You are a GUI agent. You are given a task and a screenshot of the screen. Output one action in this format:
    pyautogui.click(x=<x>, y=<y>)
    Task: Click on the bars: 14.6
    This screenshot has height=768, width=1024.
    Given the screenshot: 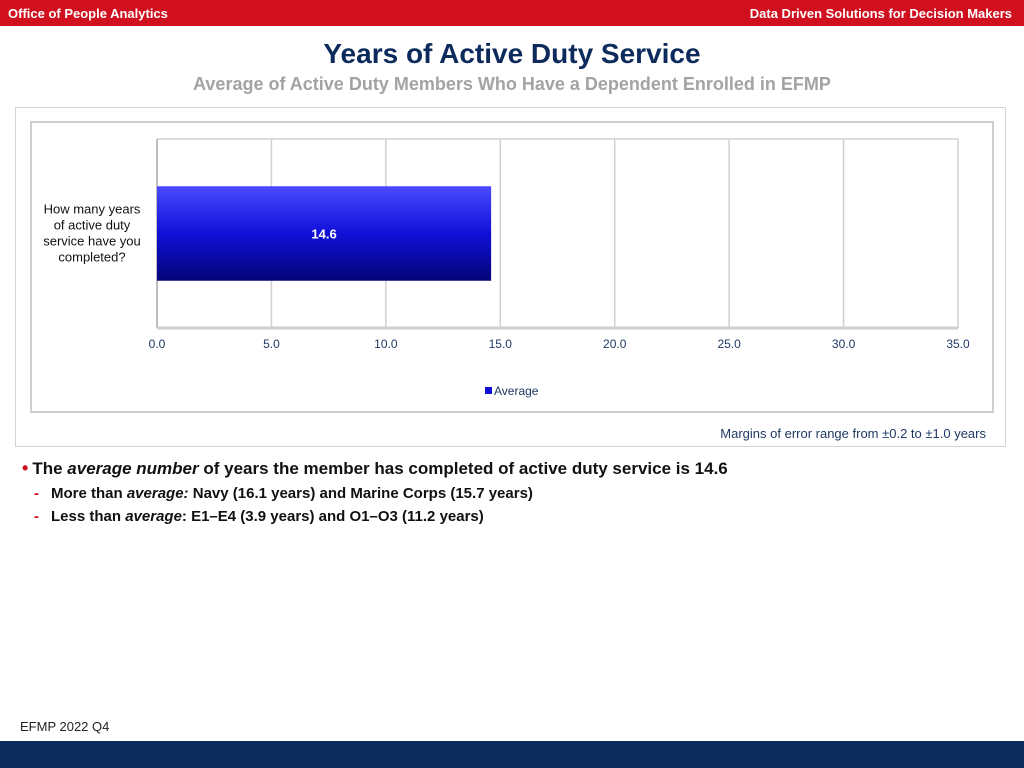 What is the action you would take?
    pyautogui.click(x=324, y=233)
    